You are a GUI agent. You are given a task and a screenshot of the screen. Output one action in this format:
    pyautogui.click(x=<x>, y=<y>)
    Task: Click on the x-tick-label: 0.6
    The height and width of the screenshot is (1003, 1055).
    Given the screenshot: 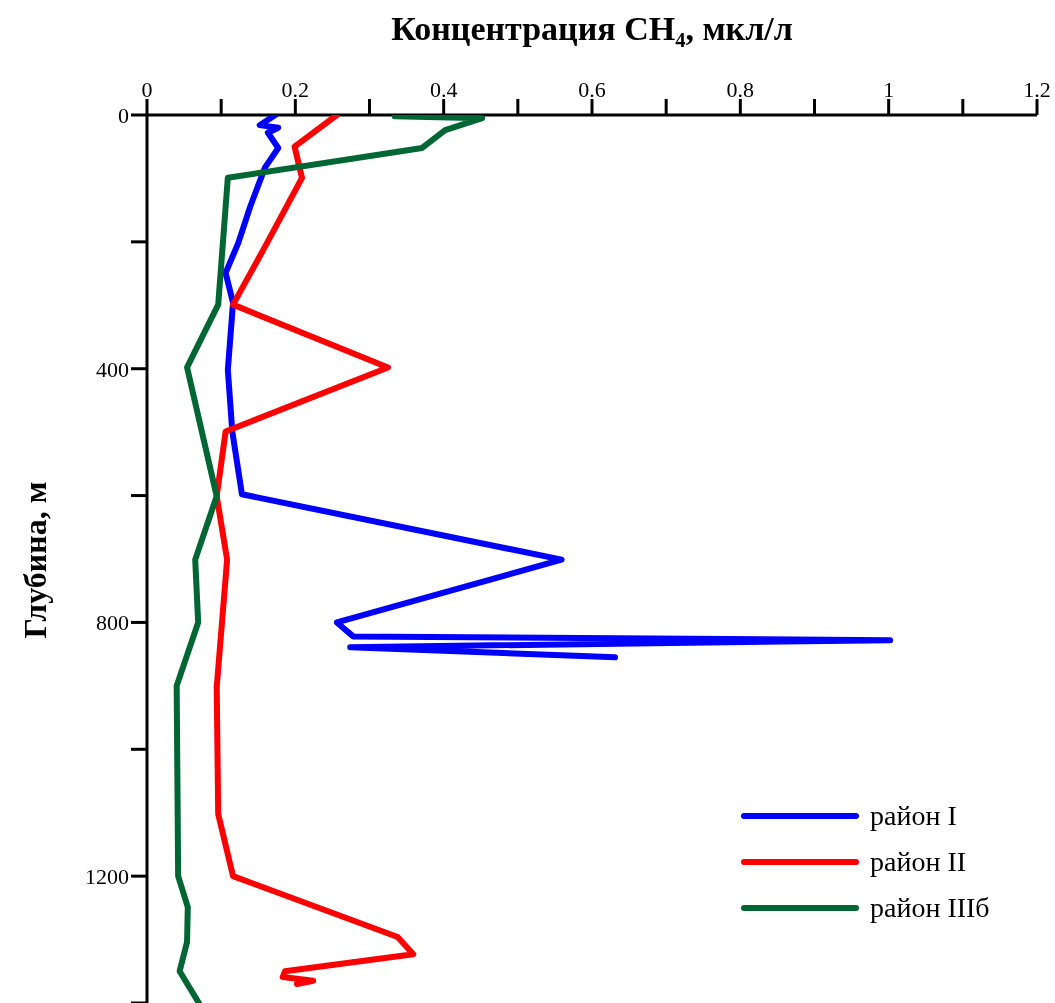 What is the action you would take?
    pyautogui.click(x=592, y=89)
    